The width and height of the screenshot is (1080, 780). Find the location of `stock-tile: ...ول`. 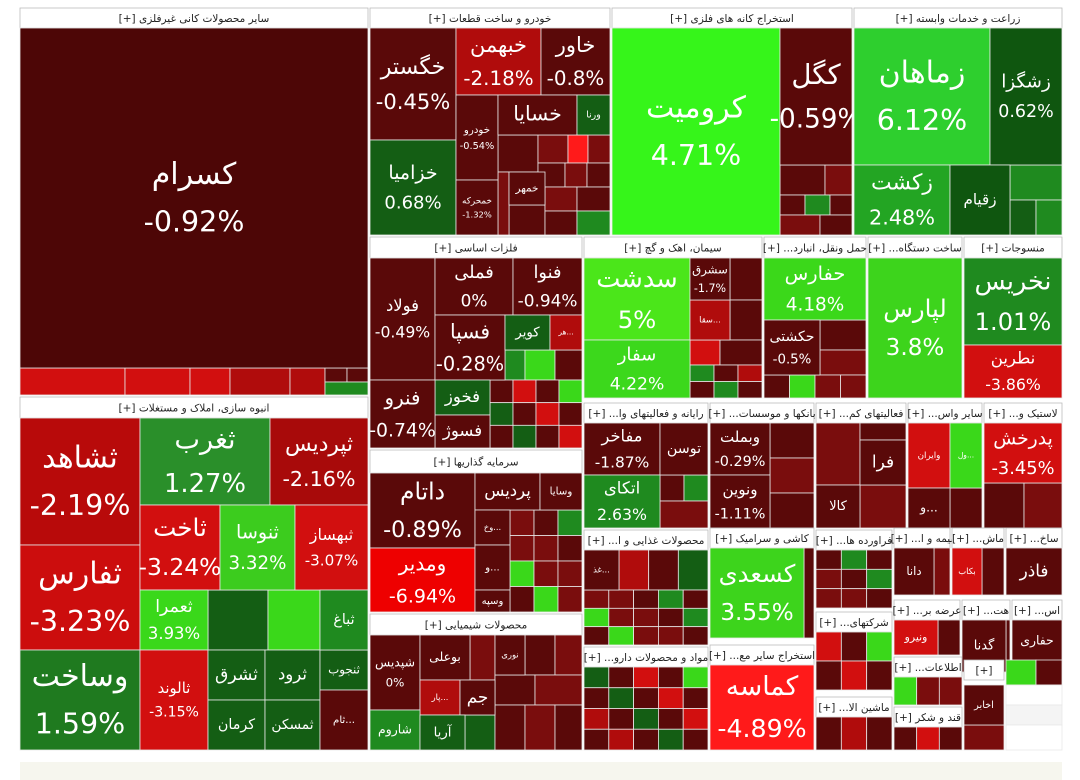

stock-tile: ...ول is located at coordinates (966, 455).